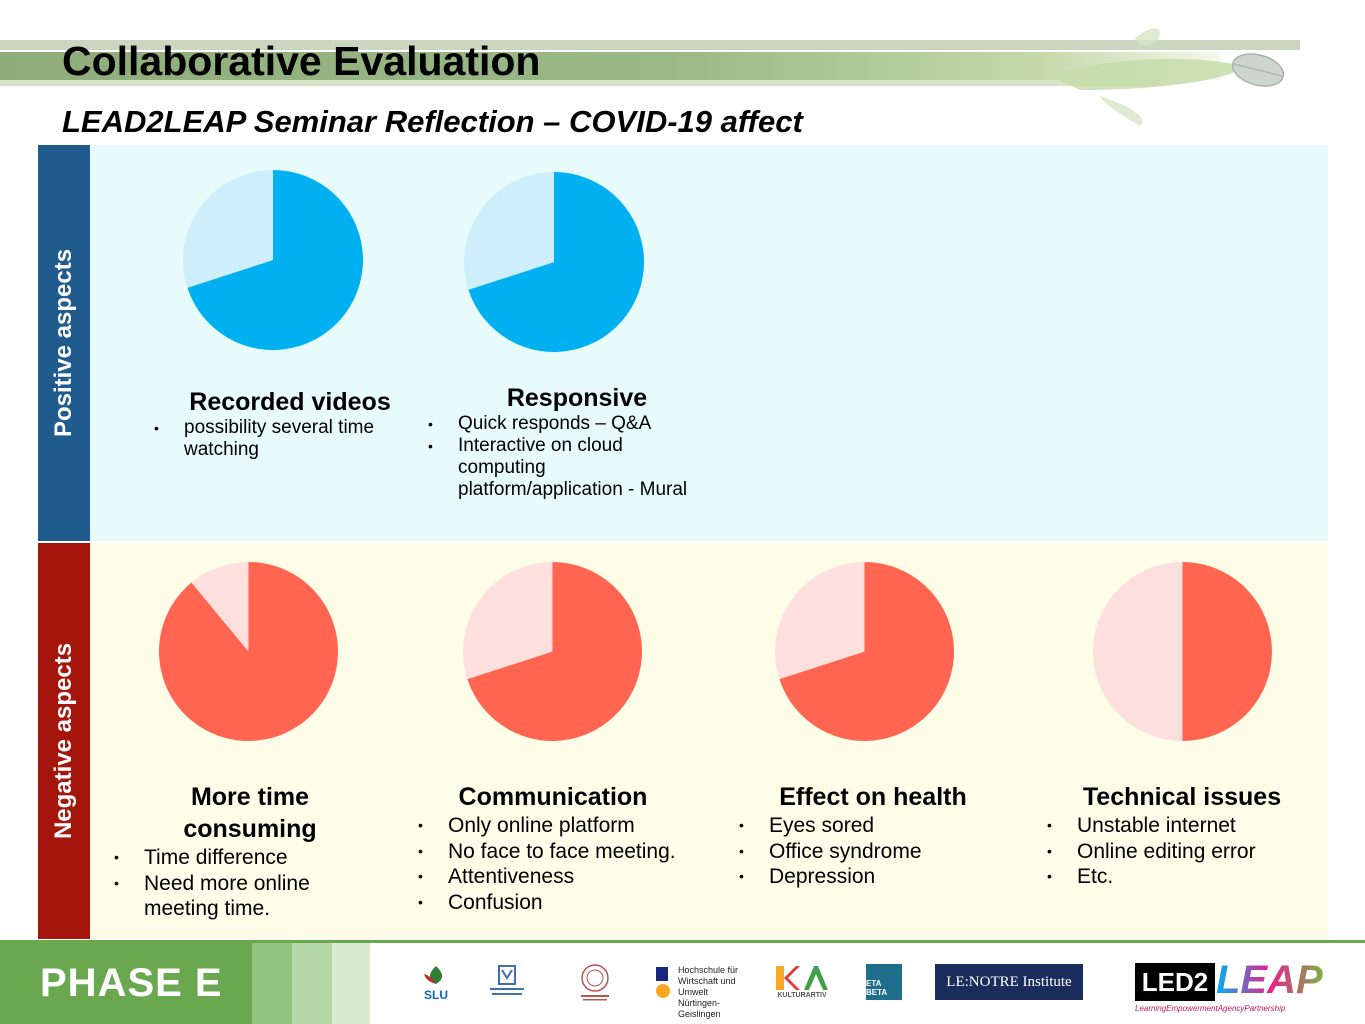 The height and width of the screenshot is (1024, 1365). I want to click on list-item: Unstable internet, so click(1182, 826).